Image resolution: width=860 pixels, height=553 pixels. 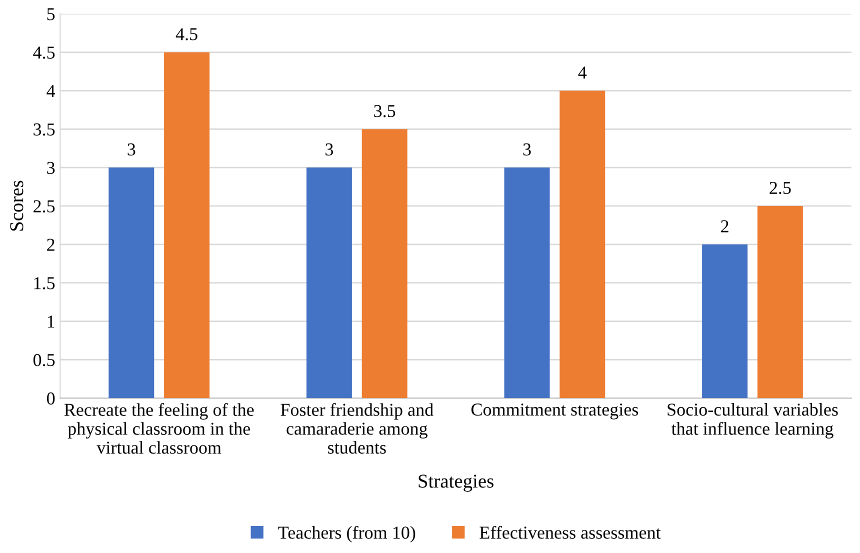 What do you see at coordinates (51, 91) in the screenshot?
I see `y-tick-label: 4` at bounding box center [51, 91].